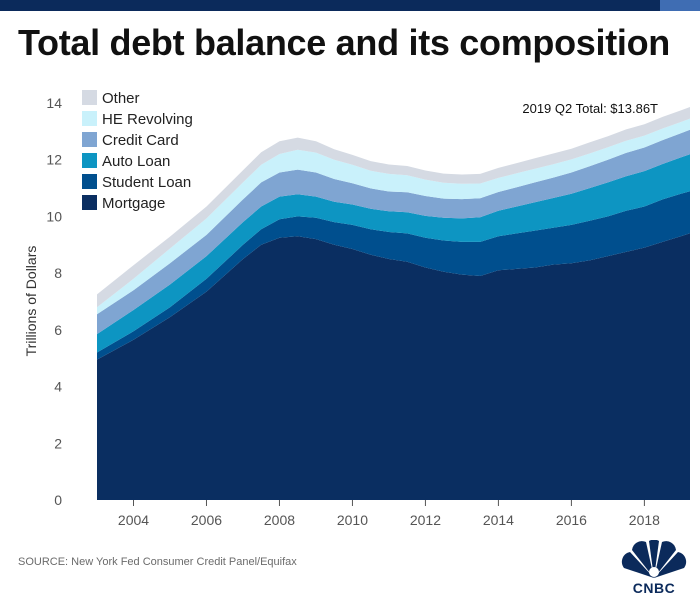 The width and height of the screenshot is (700, 600). I want to click on legend-label: Other, so click(121, 98).